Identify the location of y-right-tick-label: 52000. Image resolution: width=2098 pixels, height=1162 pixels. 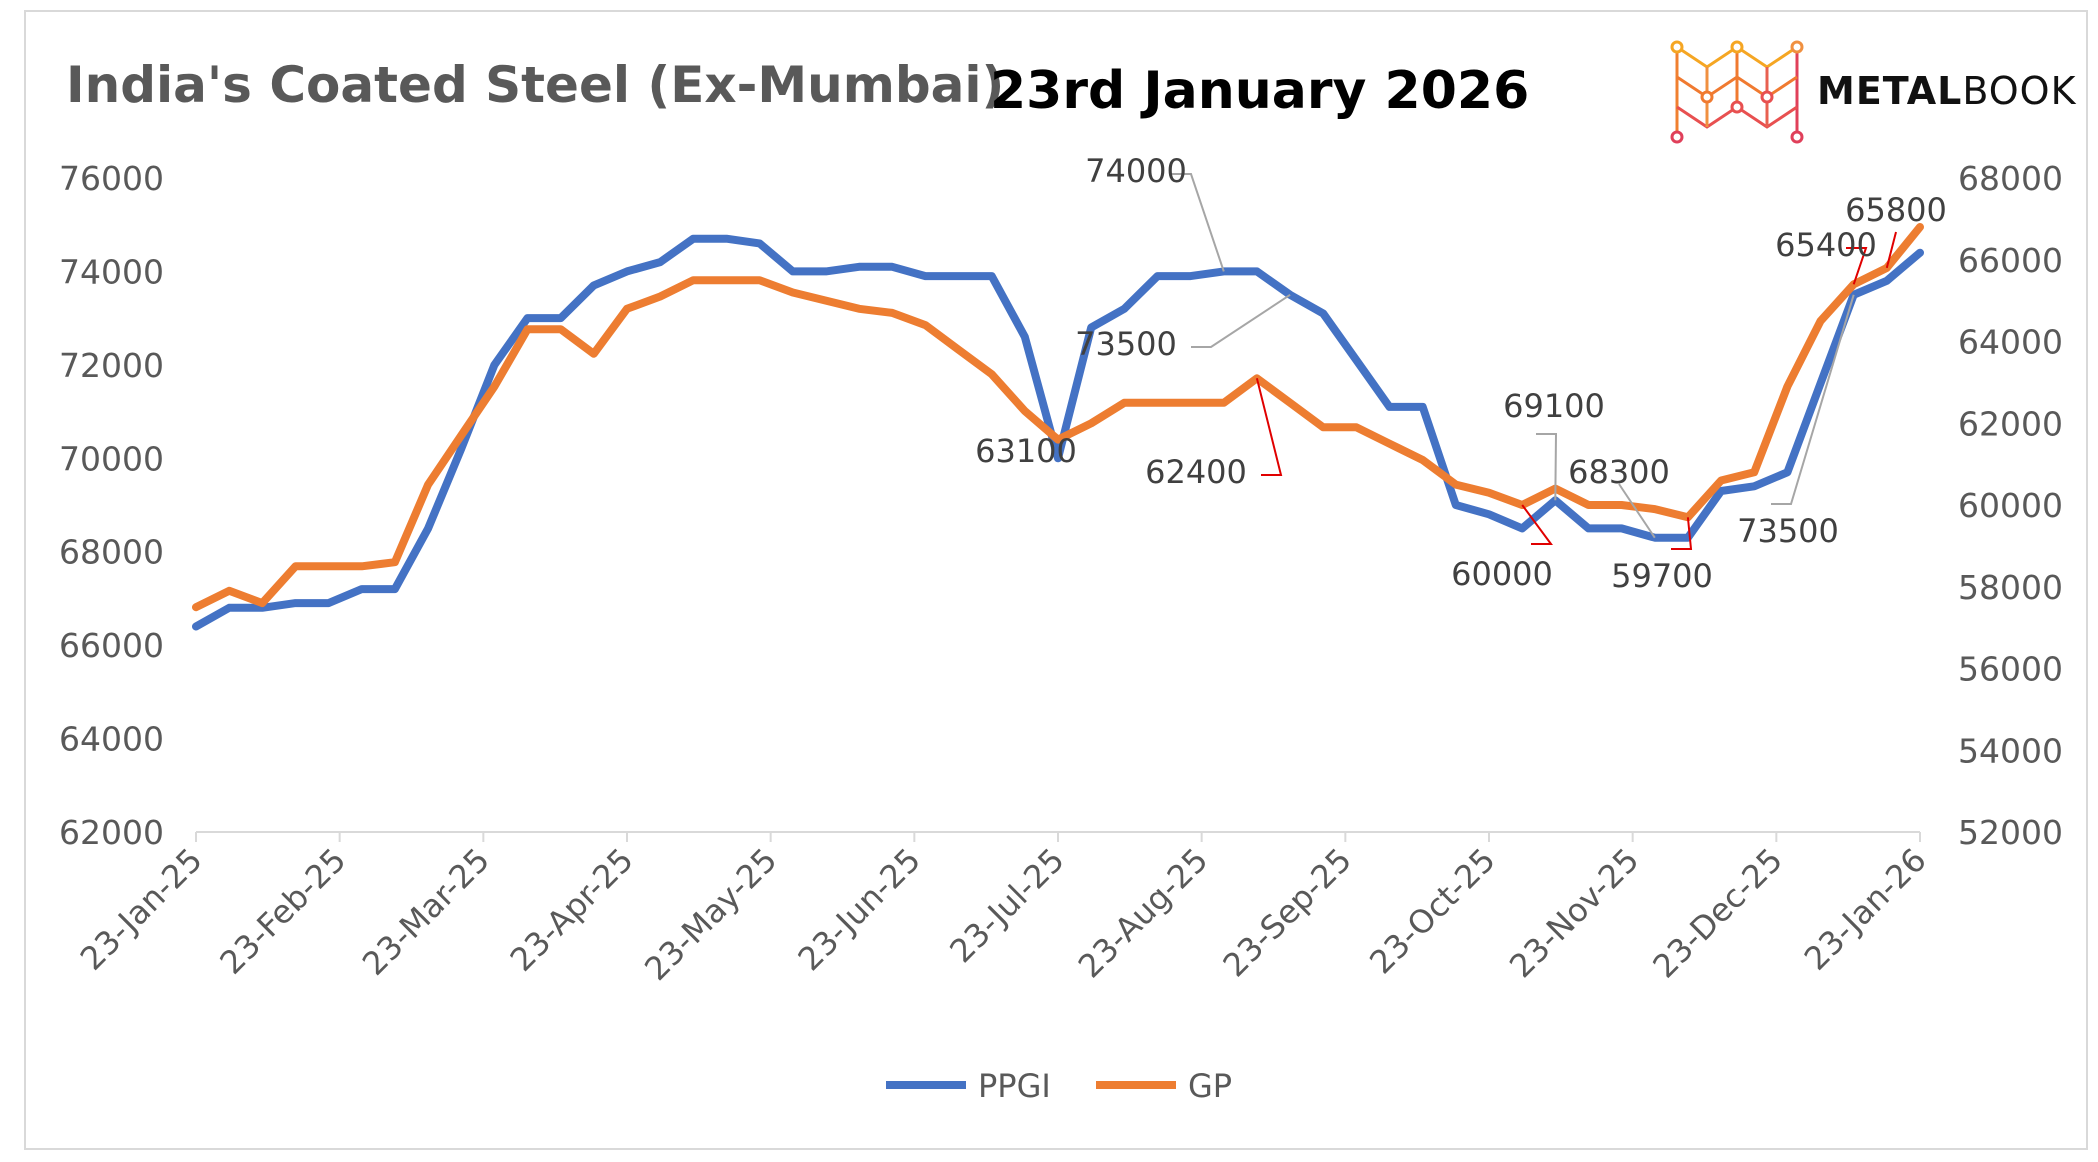
(2010, 832).